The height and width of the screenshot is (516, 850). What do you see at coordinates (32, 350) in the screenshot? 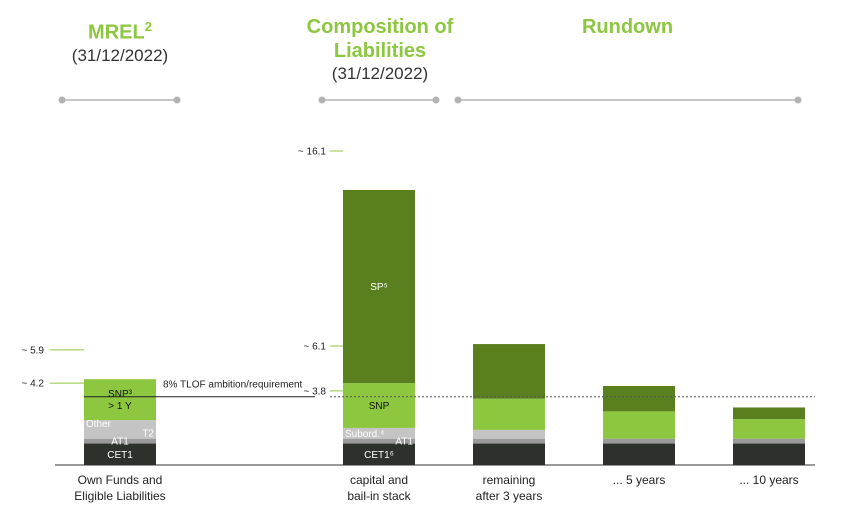
I see `value-label-1: ~ 5.9` at bounding box center [32, 350].